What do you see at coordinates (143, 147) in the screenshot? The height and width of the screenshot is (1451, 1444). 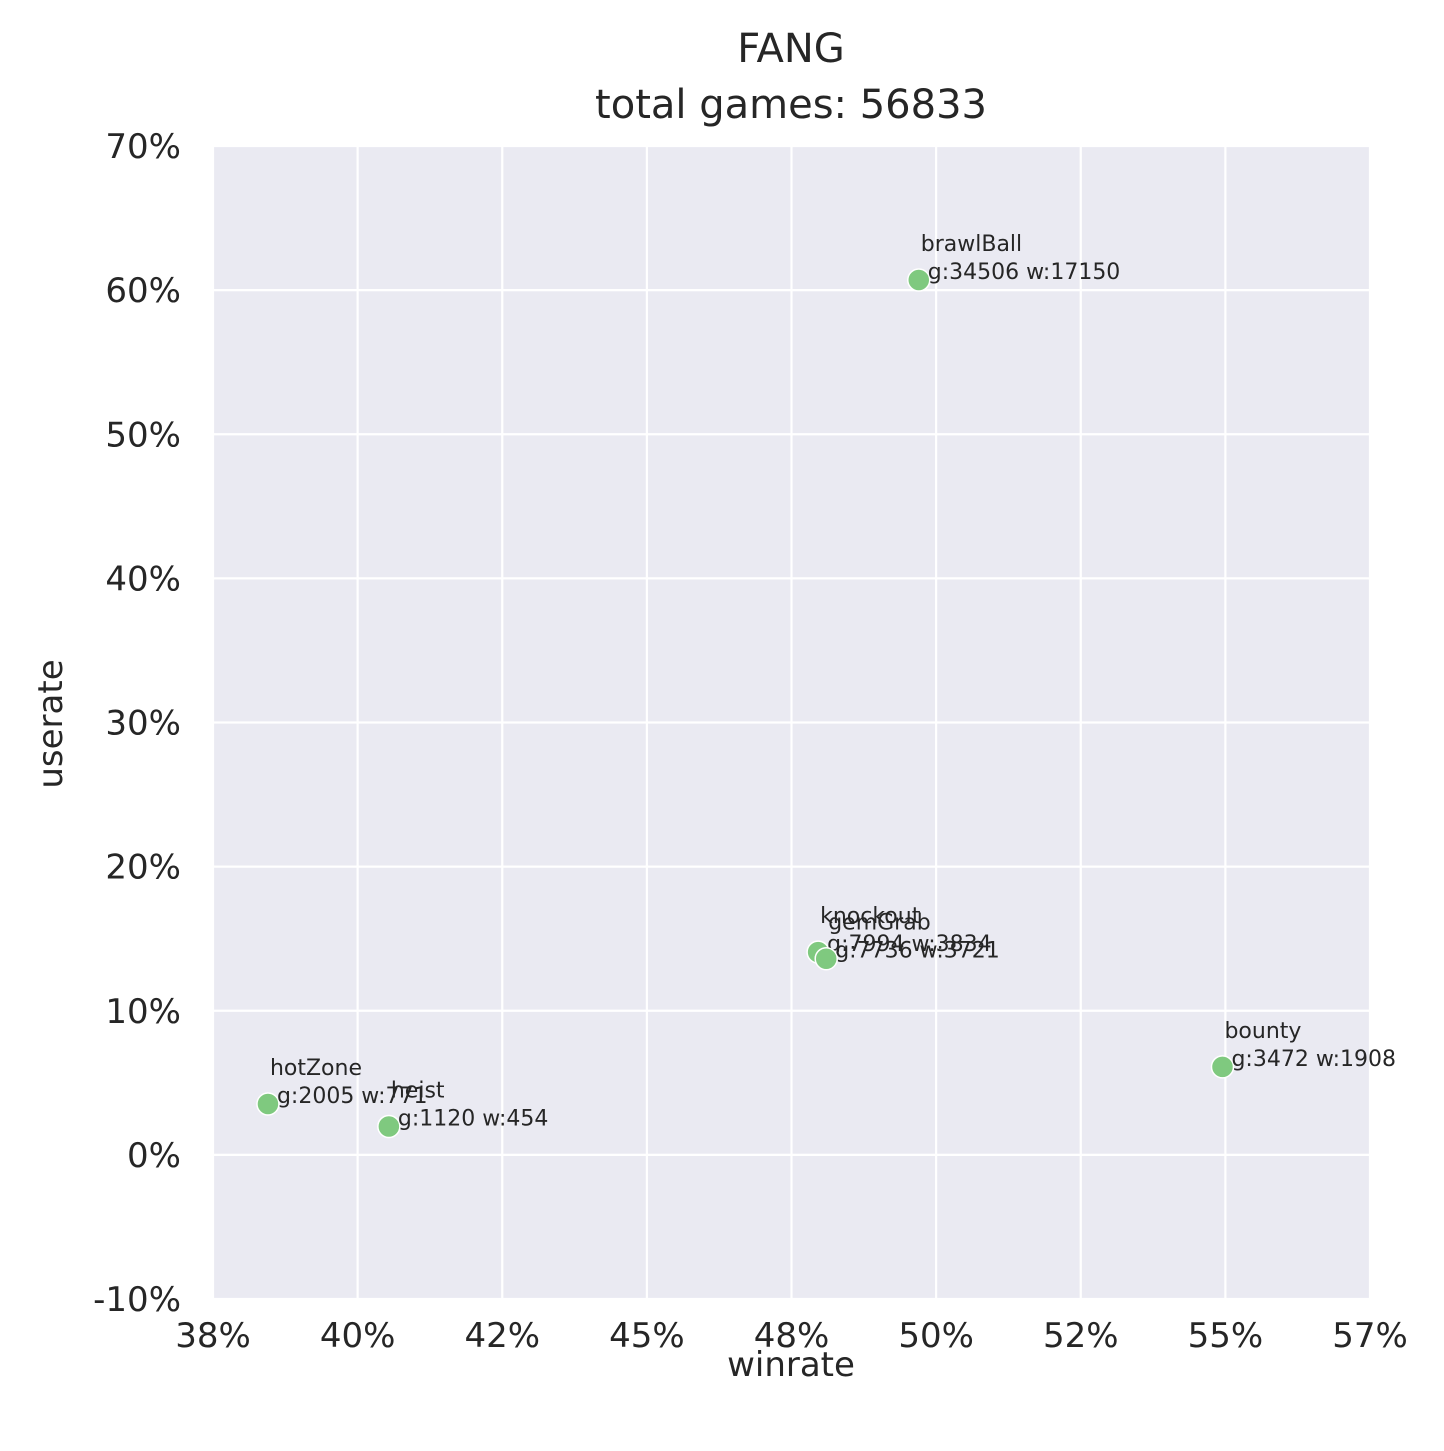 I see `y-tick-label: 70%` at bounding box center [143, 147].